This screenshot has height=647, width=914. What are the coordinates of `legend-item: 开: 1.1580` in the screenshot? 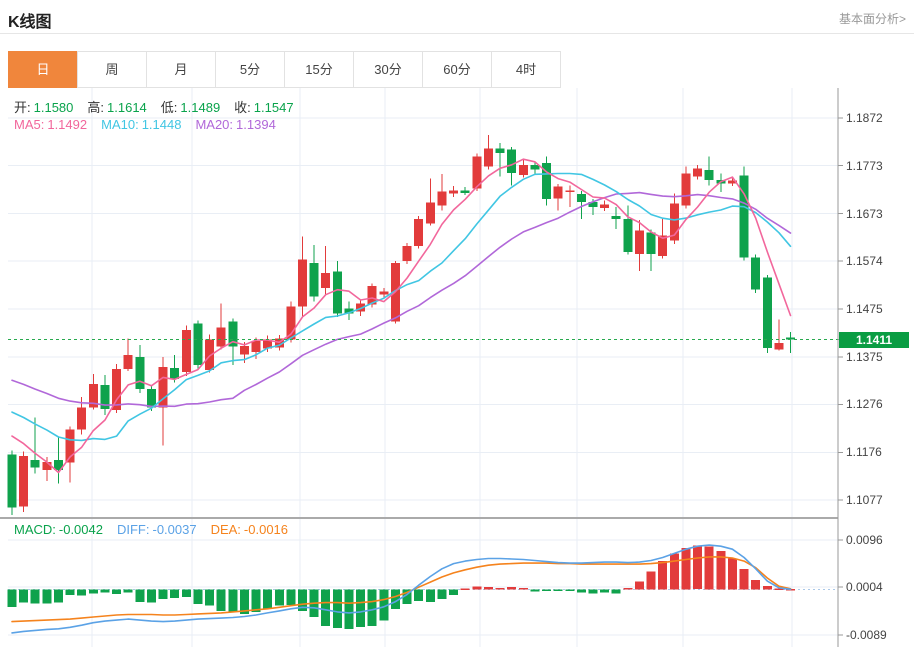 It's located at (44, 107).